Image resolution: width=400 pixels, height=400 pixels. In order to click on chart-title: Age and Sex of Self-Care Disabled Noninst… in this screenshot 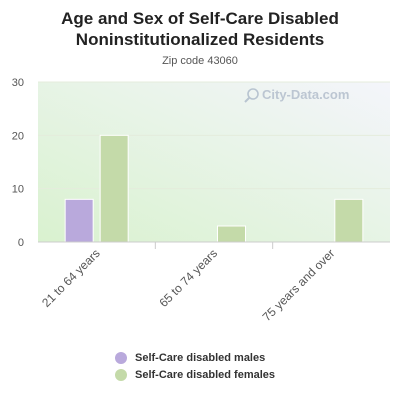, I will do `click(200, 29)`.